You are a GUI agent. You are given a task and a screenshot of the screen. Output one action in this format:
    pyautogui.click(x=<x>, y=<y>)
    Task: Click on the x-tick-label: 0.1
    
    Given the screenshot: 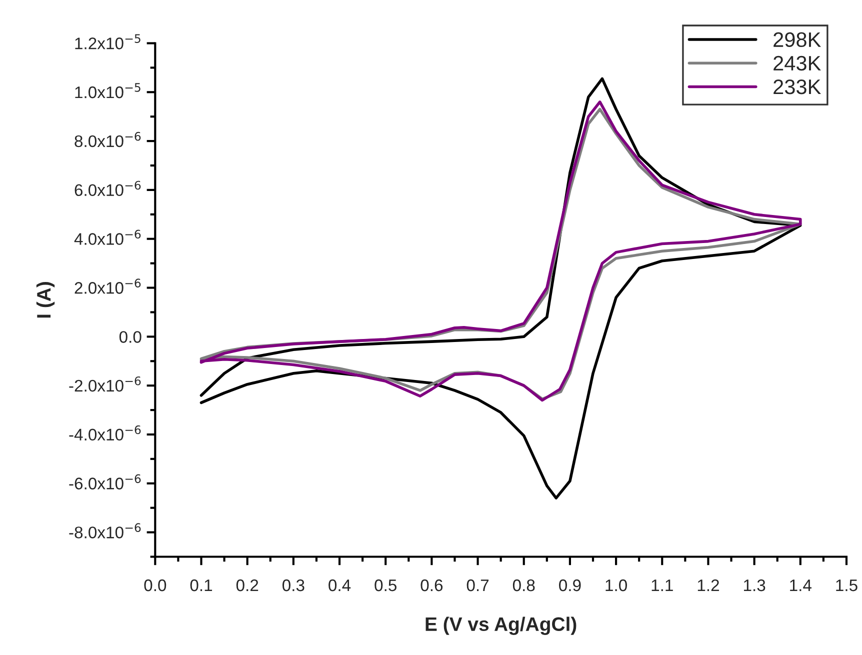 What is the action you would take?
    pyautogui.click(x=201, y=585)
    